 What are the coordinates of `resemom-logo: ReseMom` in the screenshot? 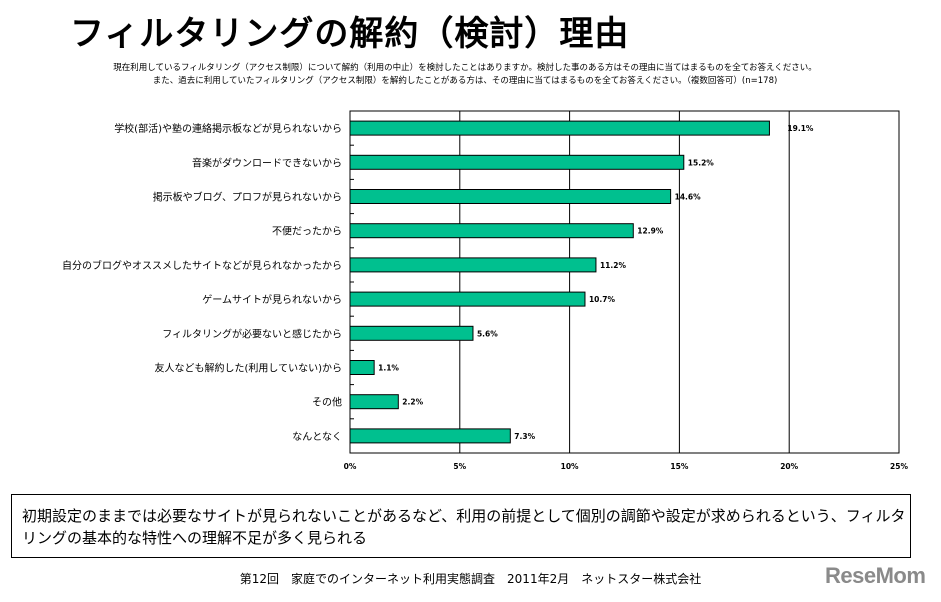 It's located at (875, 575).